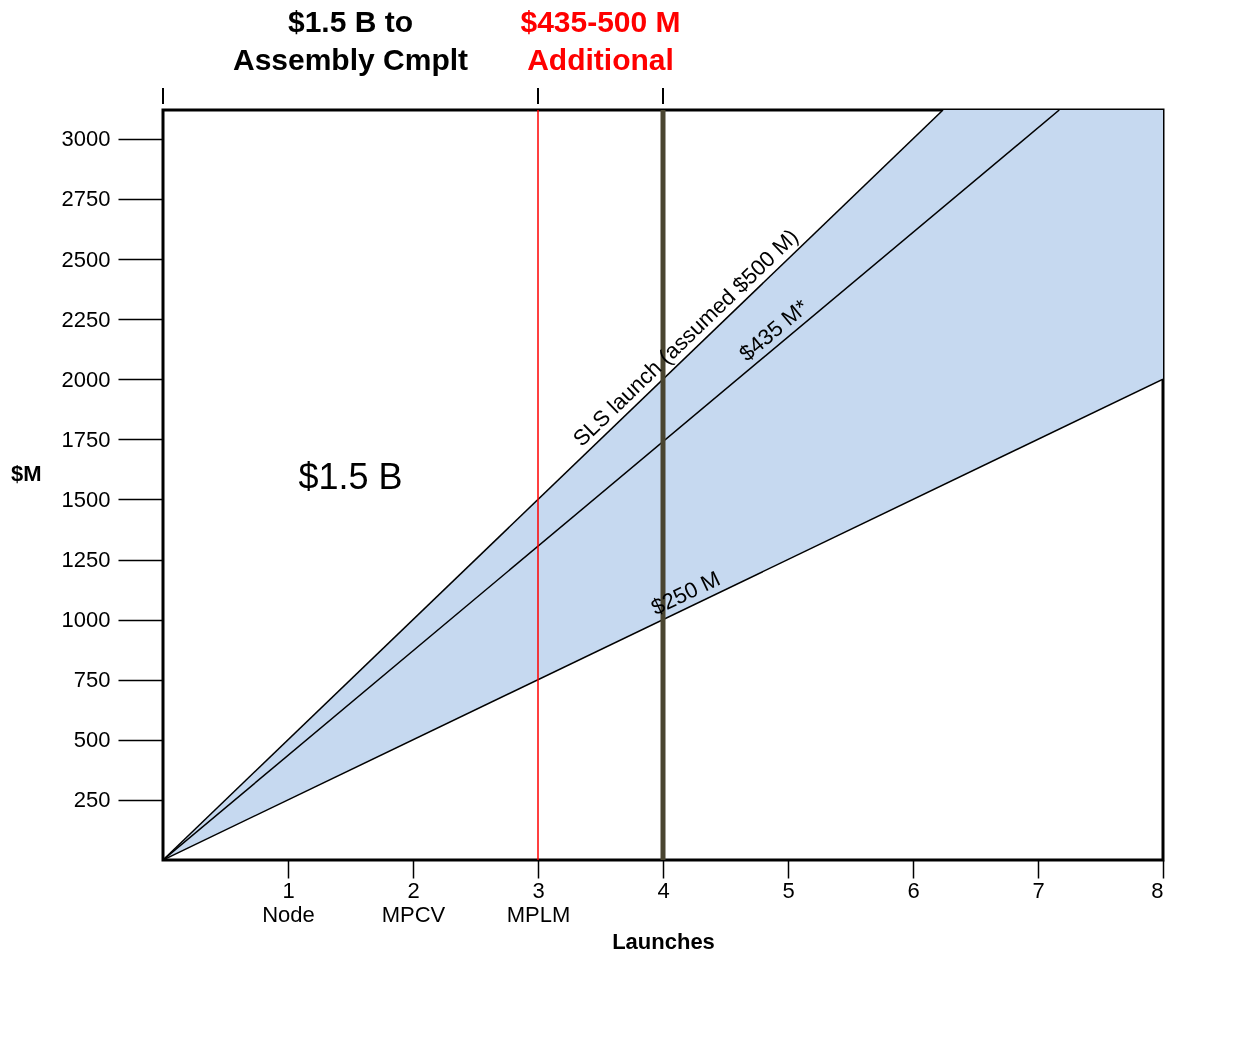 The width and height of the screenshot is (1244, 1064). What do you see at coordinates (86, 620) in the screenshot?
I see `y-tick-label: 1000` at bounding box center [86, 620].